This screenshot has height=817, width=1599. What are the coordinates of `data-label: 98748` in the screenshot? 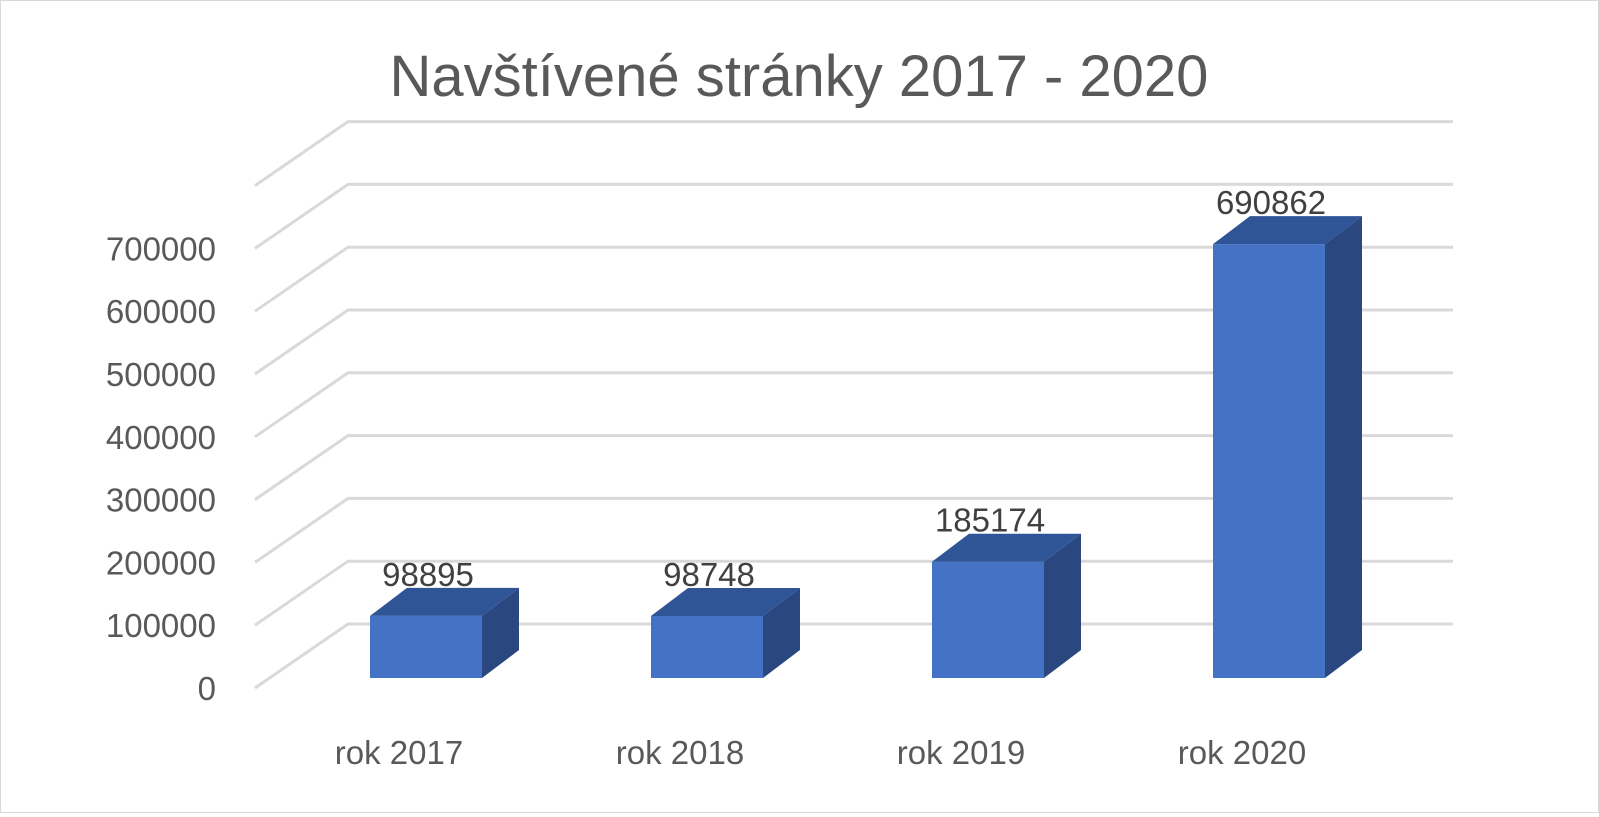 It's located at (709, 574).